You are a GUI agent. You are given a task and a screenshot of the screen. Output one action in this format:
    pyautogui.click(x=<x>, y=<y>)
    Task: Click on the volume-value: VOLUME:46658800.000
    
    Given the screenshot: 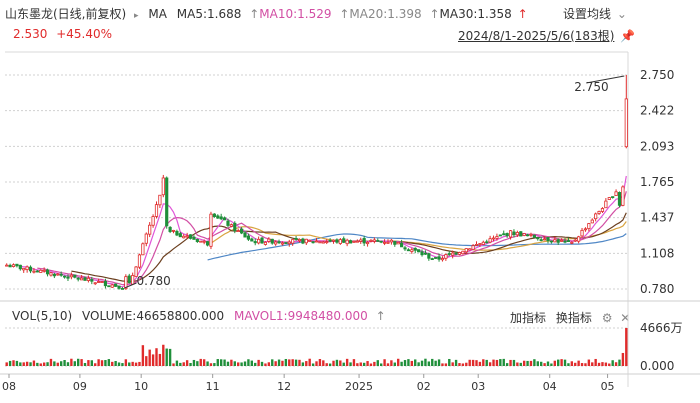 What is the action you would take?
    pyautogui.click(x=153, y=316)
    